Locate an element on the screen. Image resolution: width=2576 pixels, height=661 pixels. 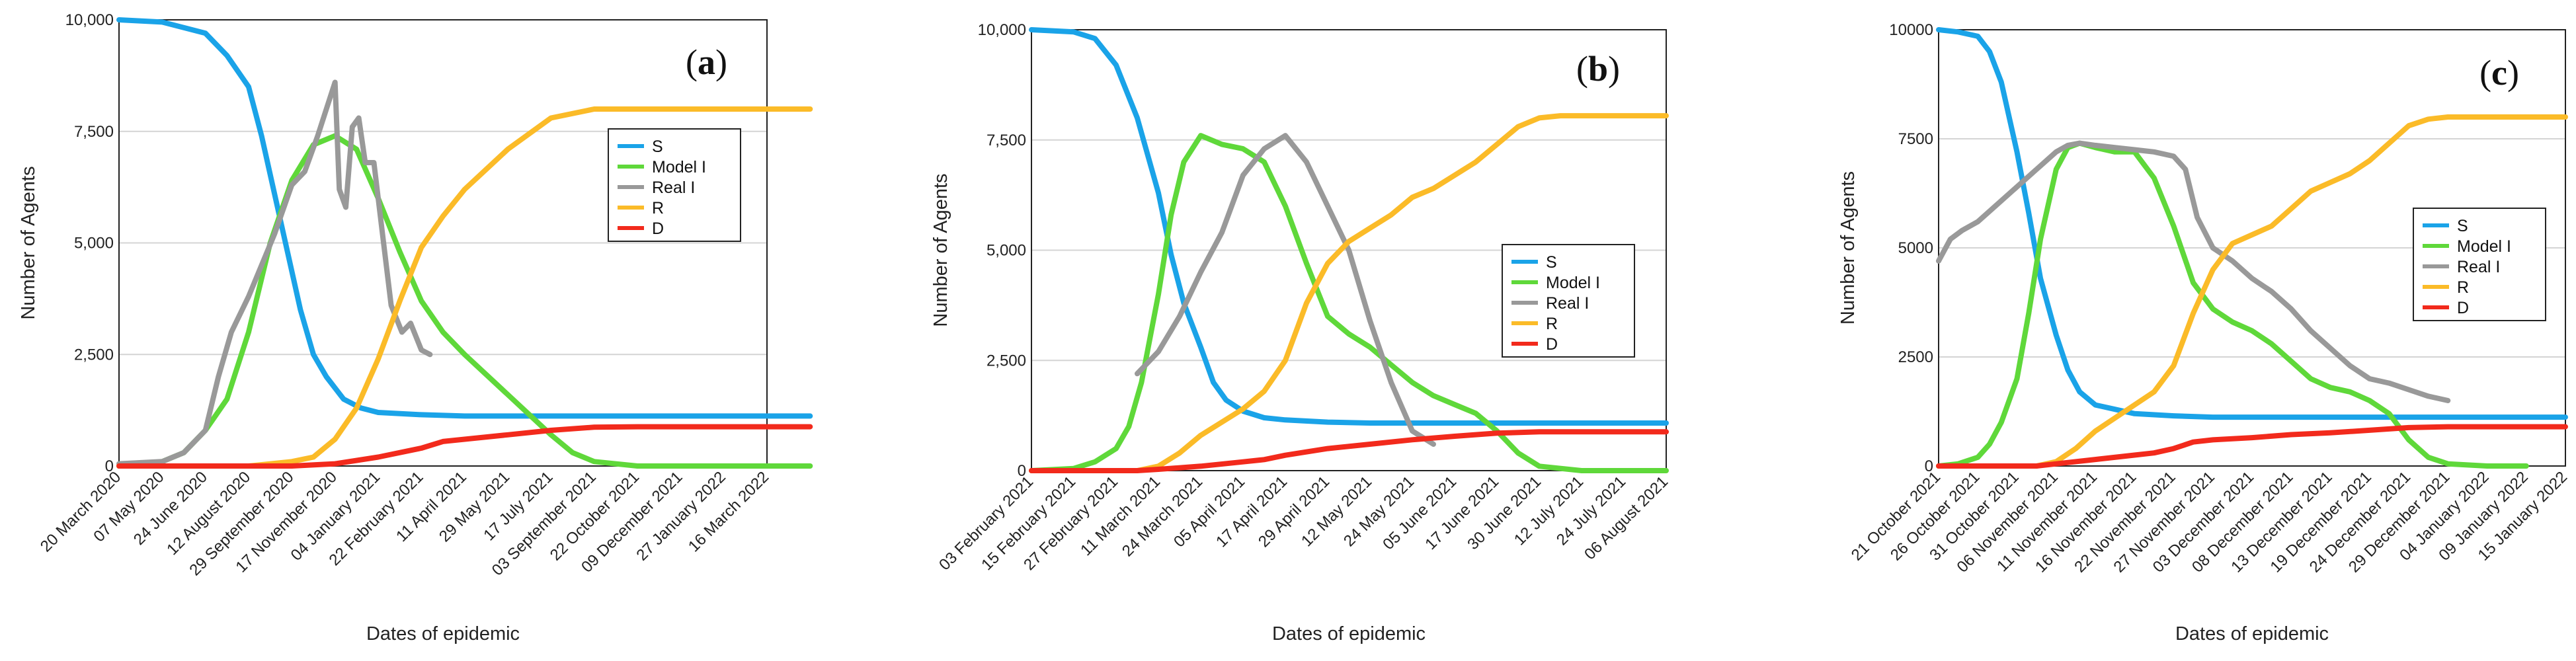
y-tick-label: 2500 is located at coordinates (1916, 357).